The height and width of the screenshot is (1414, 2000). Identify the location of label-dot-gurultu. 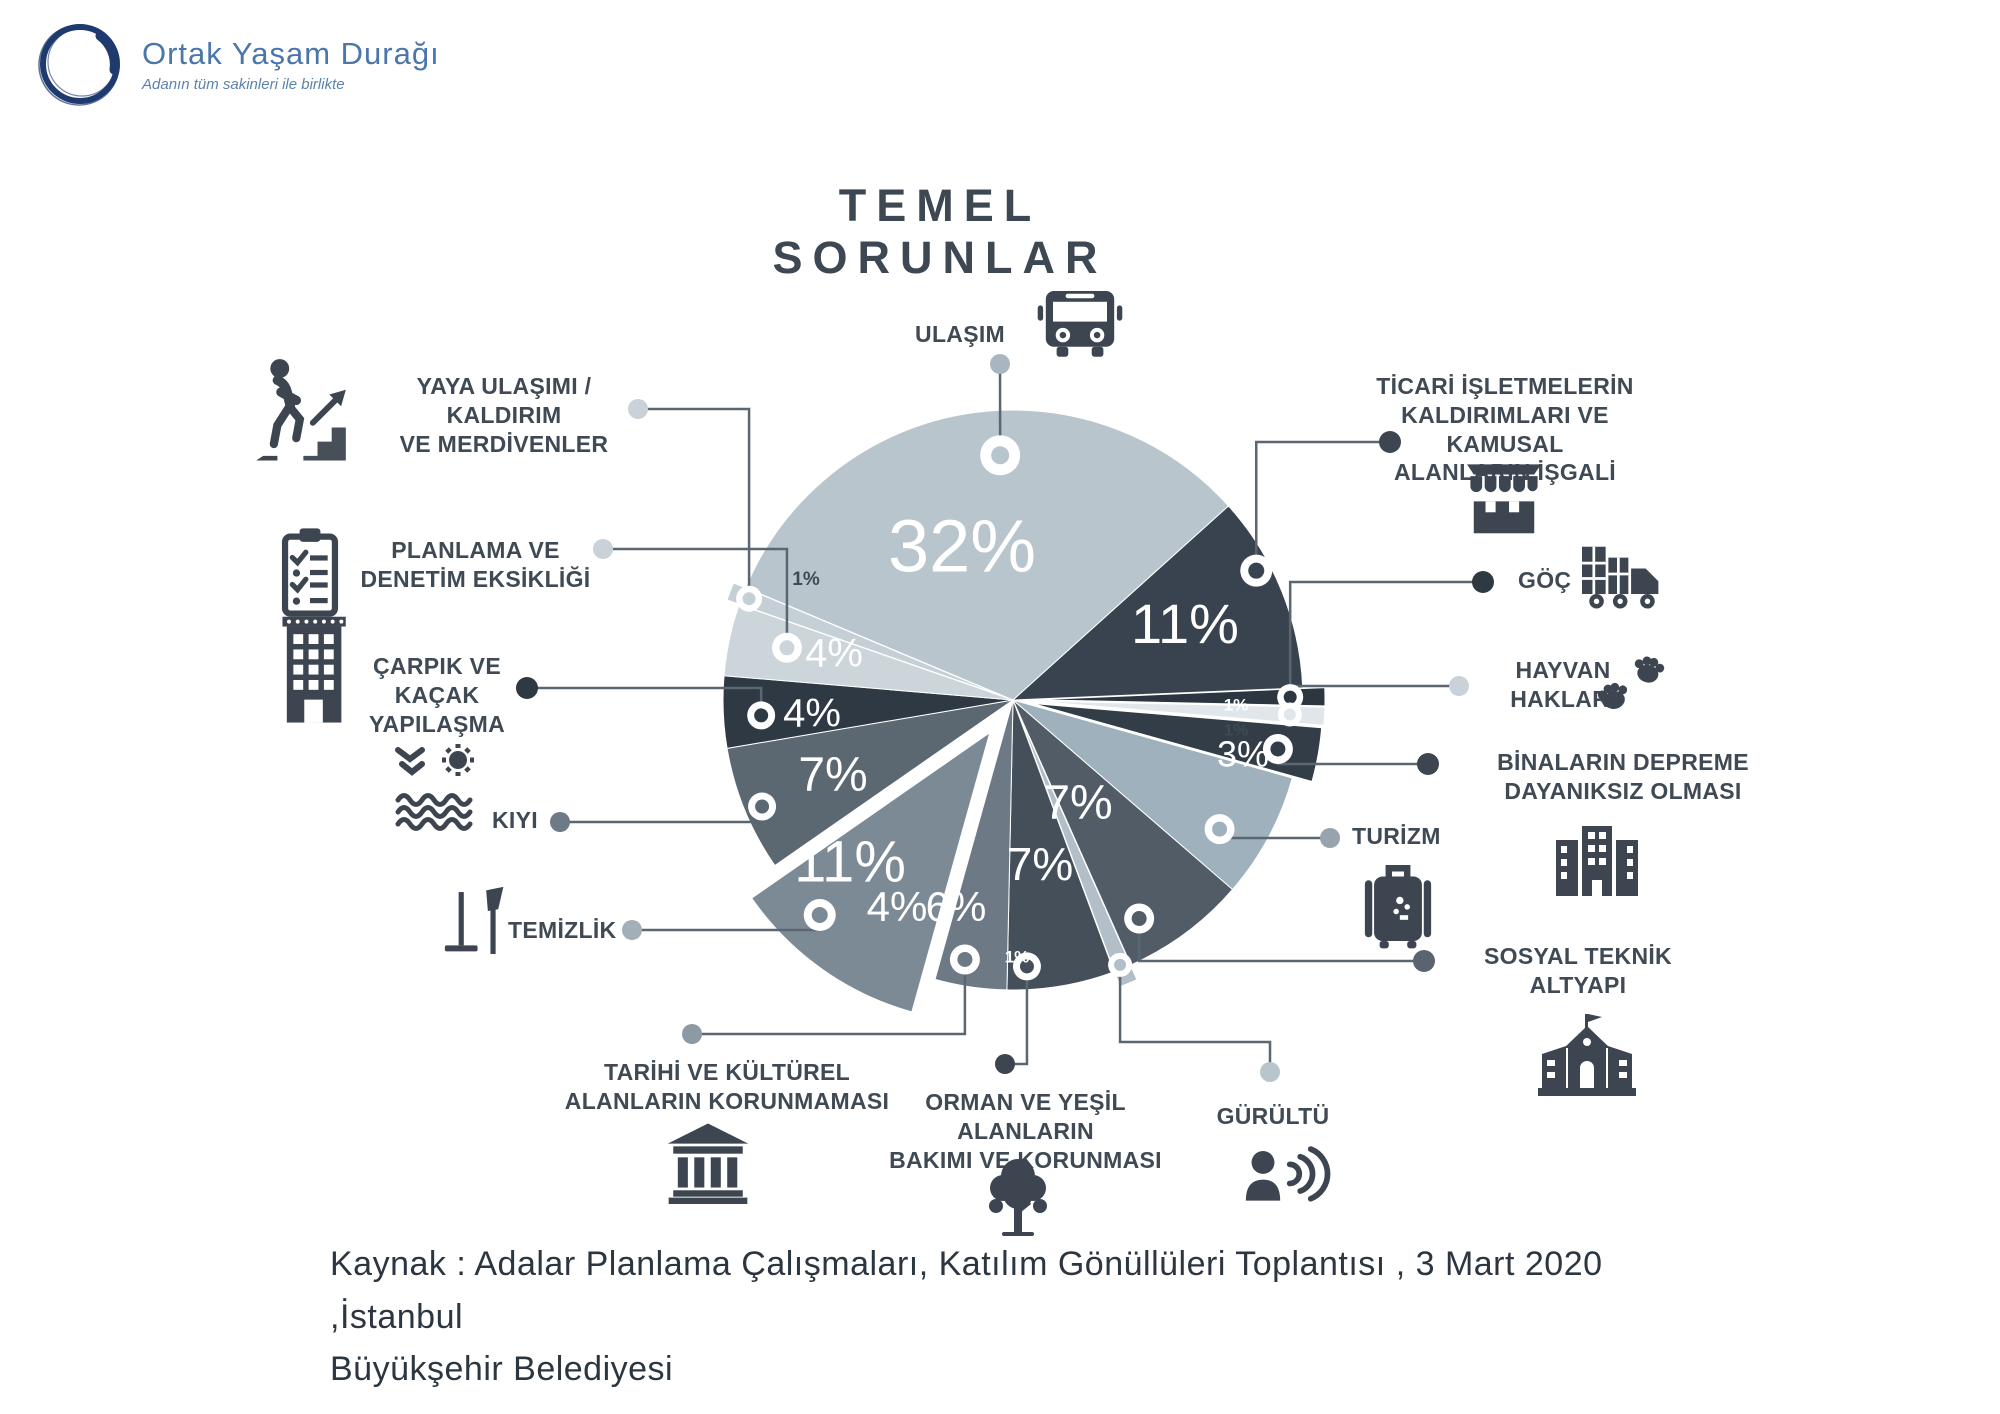
(1270, 1072).